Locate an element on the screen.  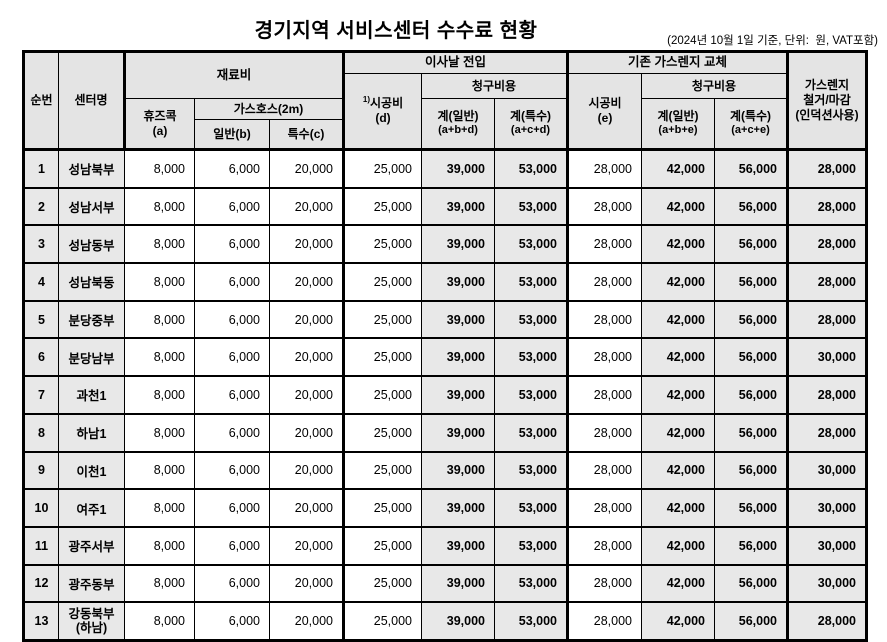
cell-center-name: 과천1 is located at coordinates (91, 395).